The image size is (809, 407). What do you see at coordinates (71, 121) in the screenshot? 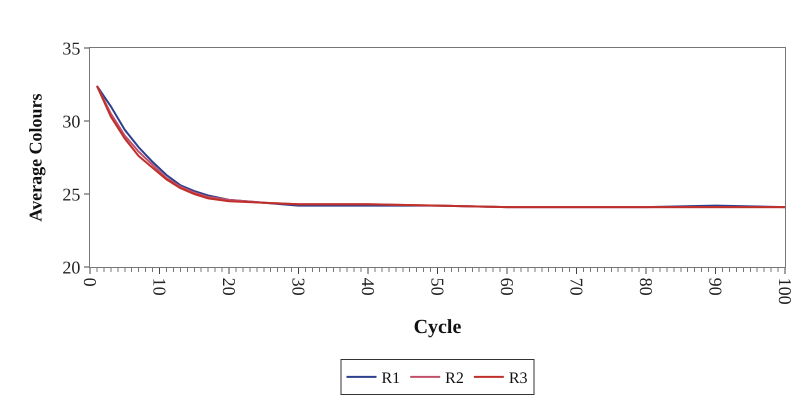
I see `y-tick-label: 30` at bounding box center [71, 121].